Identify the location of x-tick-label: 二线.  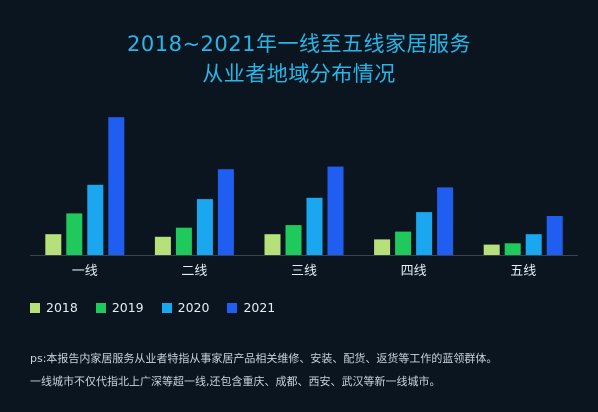
(194, 271).